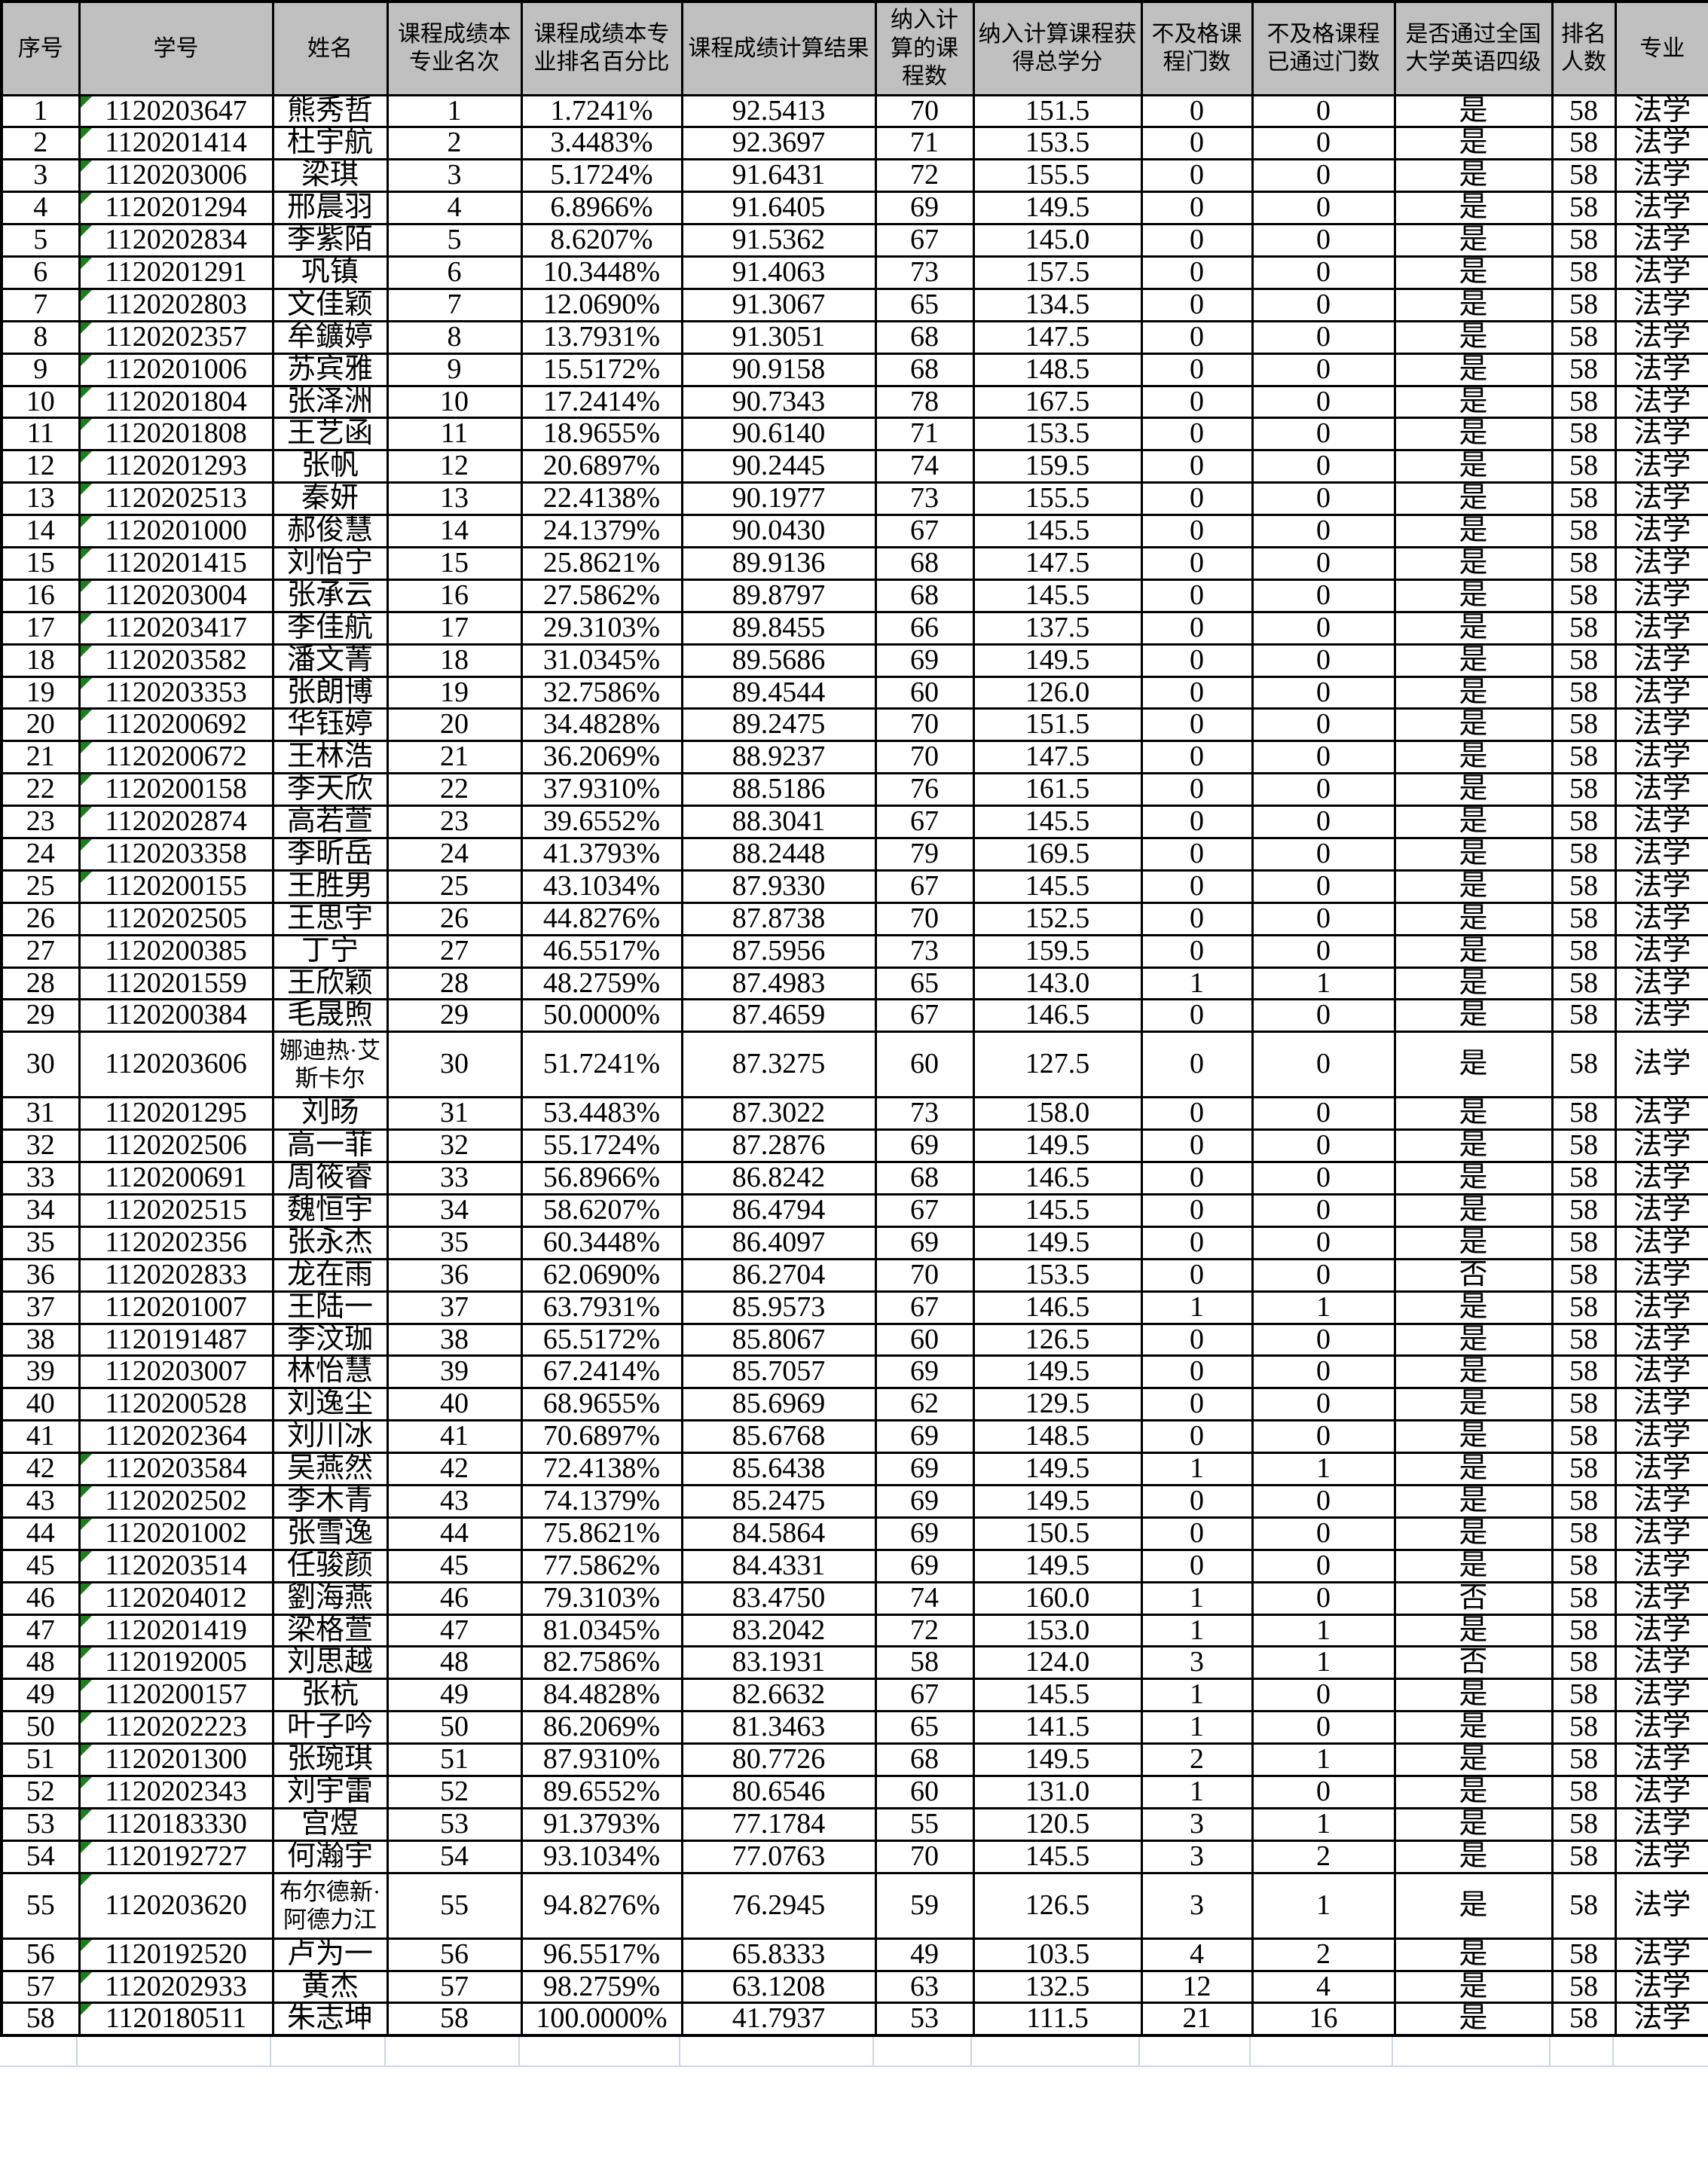  I want to click on cell-student-id: 1120201415, so click(176, 563).